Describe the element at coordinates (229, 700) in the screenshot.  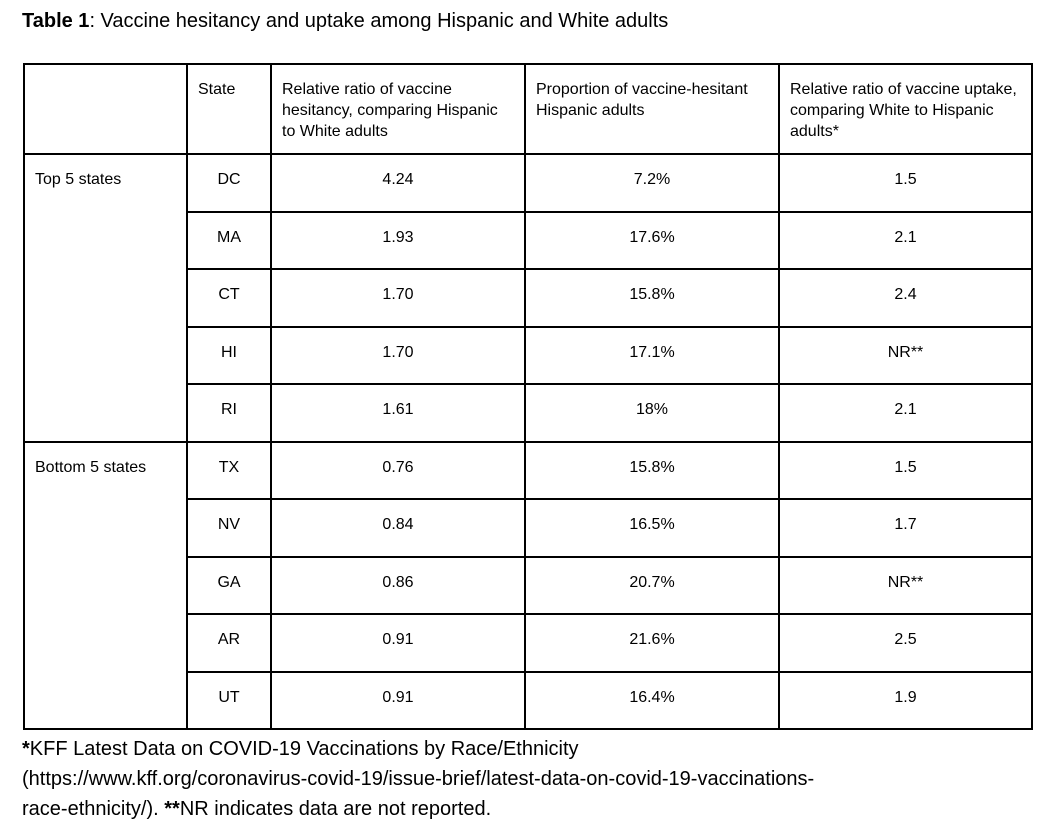
I see `state-cell: UT` at that location.